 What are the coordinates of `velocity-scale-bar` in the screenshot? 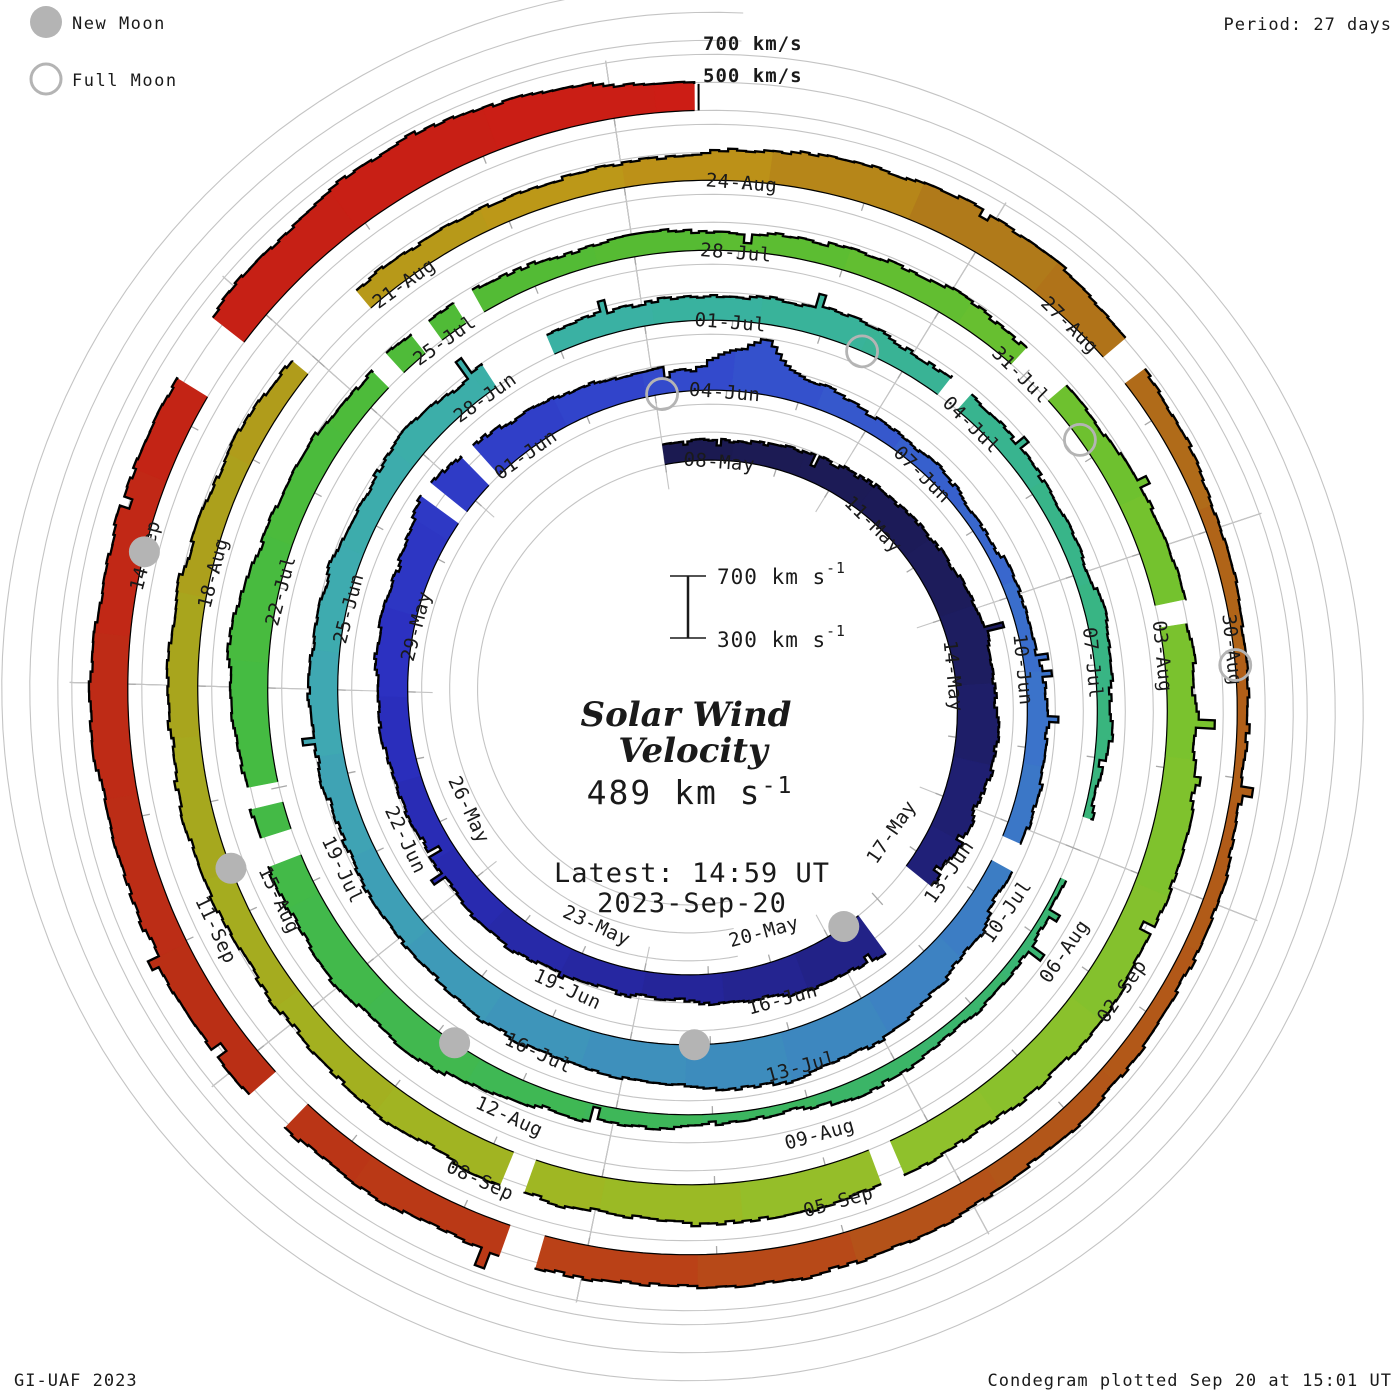 It's located at (688, 607).